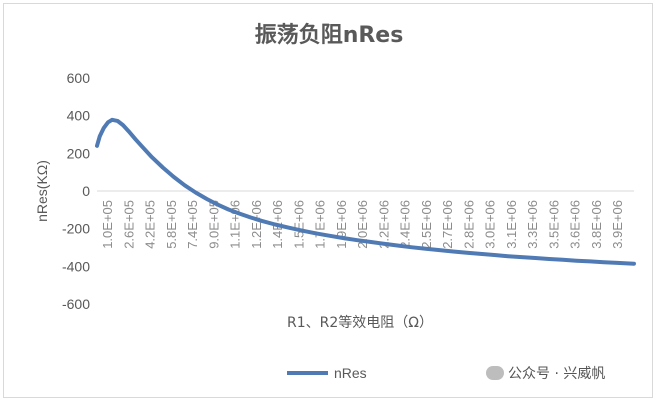 The width and height of the screenshot is (658, 403). I want to click on x-axis-label: R1、R2等效电阻（Ω）, so click(360, 322).